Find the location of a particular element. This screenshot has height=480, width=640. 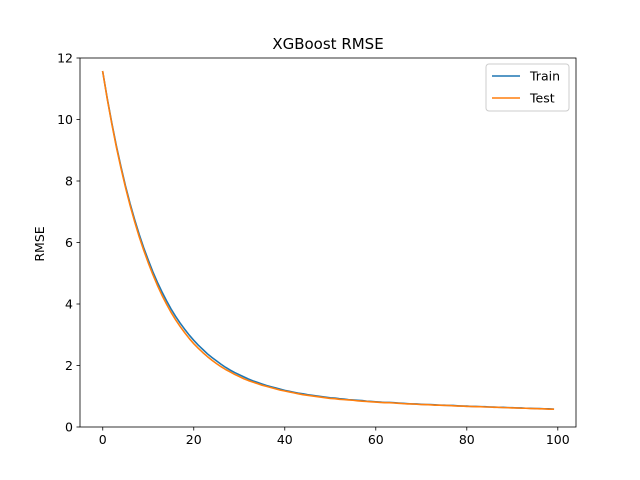

y-tick-label: 4 is located at coordinates (69, 304).